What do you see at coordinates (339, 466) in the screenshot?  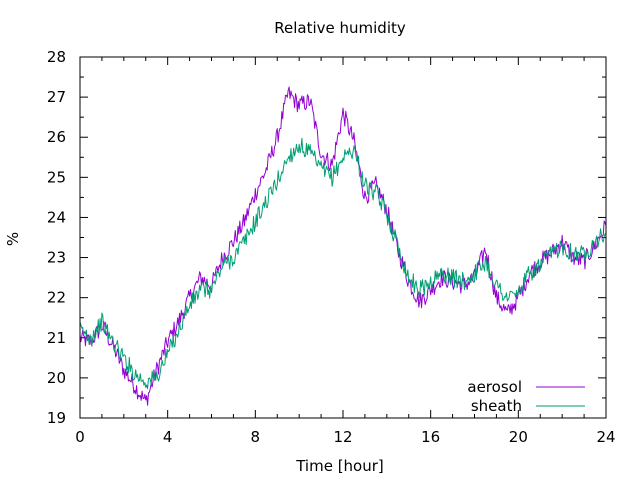 I see `x-axis-label: Time [hour]` at bounding box center [339, 466].